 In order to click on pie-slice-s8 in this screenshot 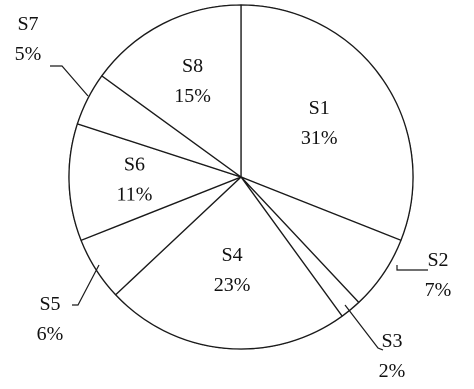, I will do `click(171, 91)`.